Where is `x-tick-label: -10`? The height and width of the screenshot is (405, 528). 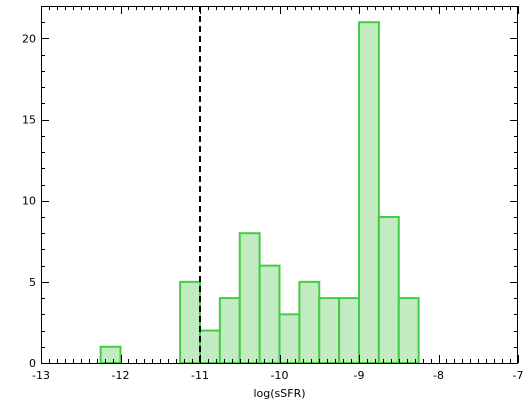
x-tick-label: -10 is located at coordinates (280, 375).